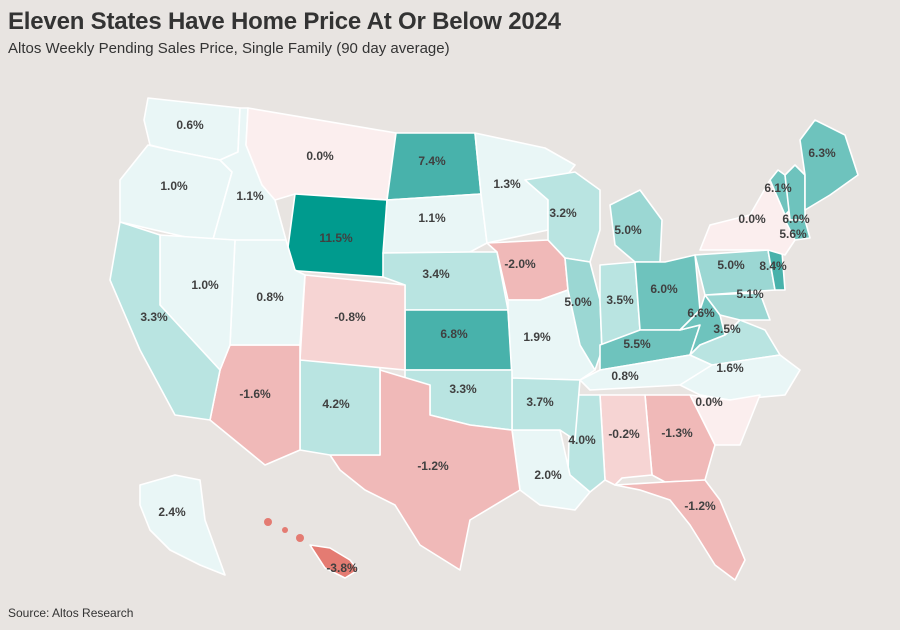 This screenshot has width=900, height=630. I want to click on state-value-wa: 0.6%, so click(190, 125).